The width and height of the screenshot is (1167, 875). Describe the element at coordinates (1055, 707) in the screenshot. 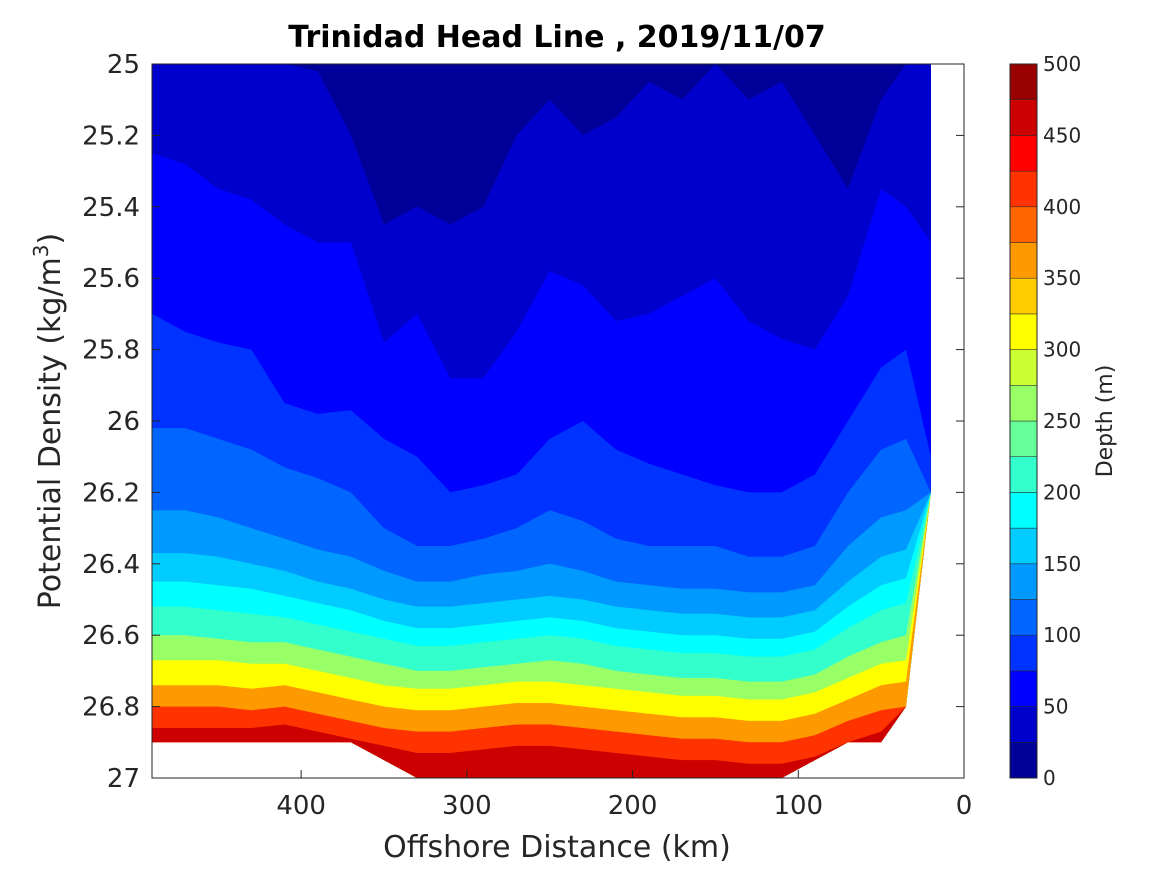

I see `colorbar-tick-label: 50` at that location.